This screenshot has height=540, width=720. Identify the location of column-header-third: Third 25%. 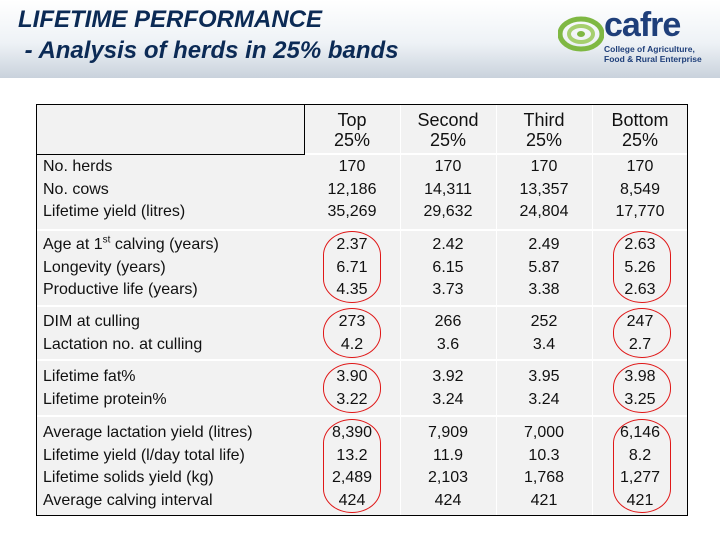
(544, 130).